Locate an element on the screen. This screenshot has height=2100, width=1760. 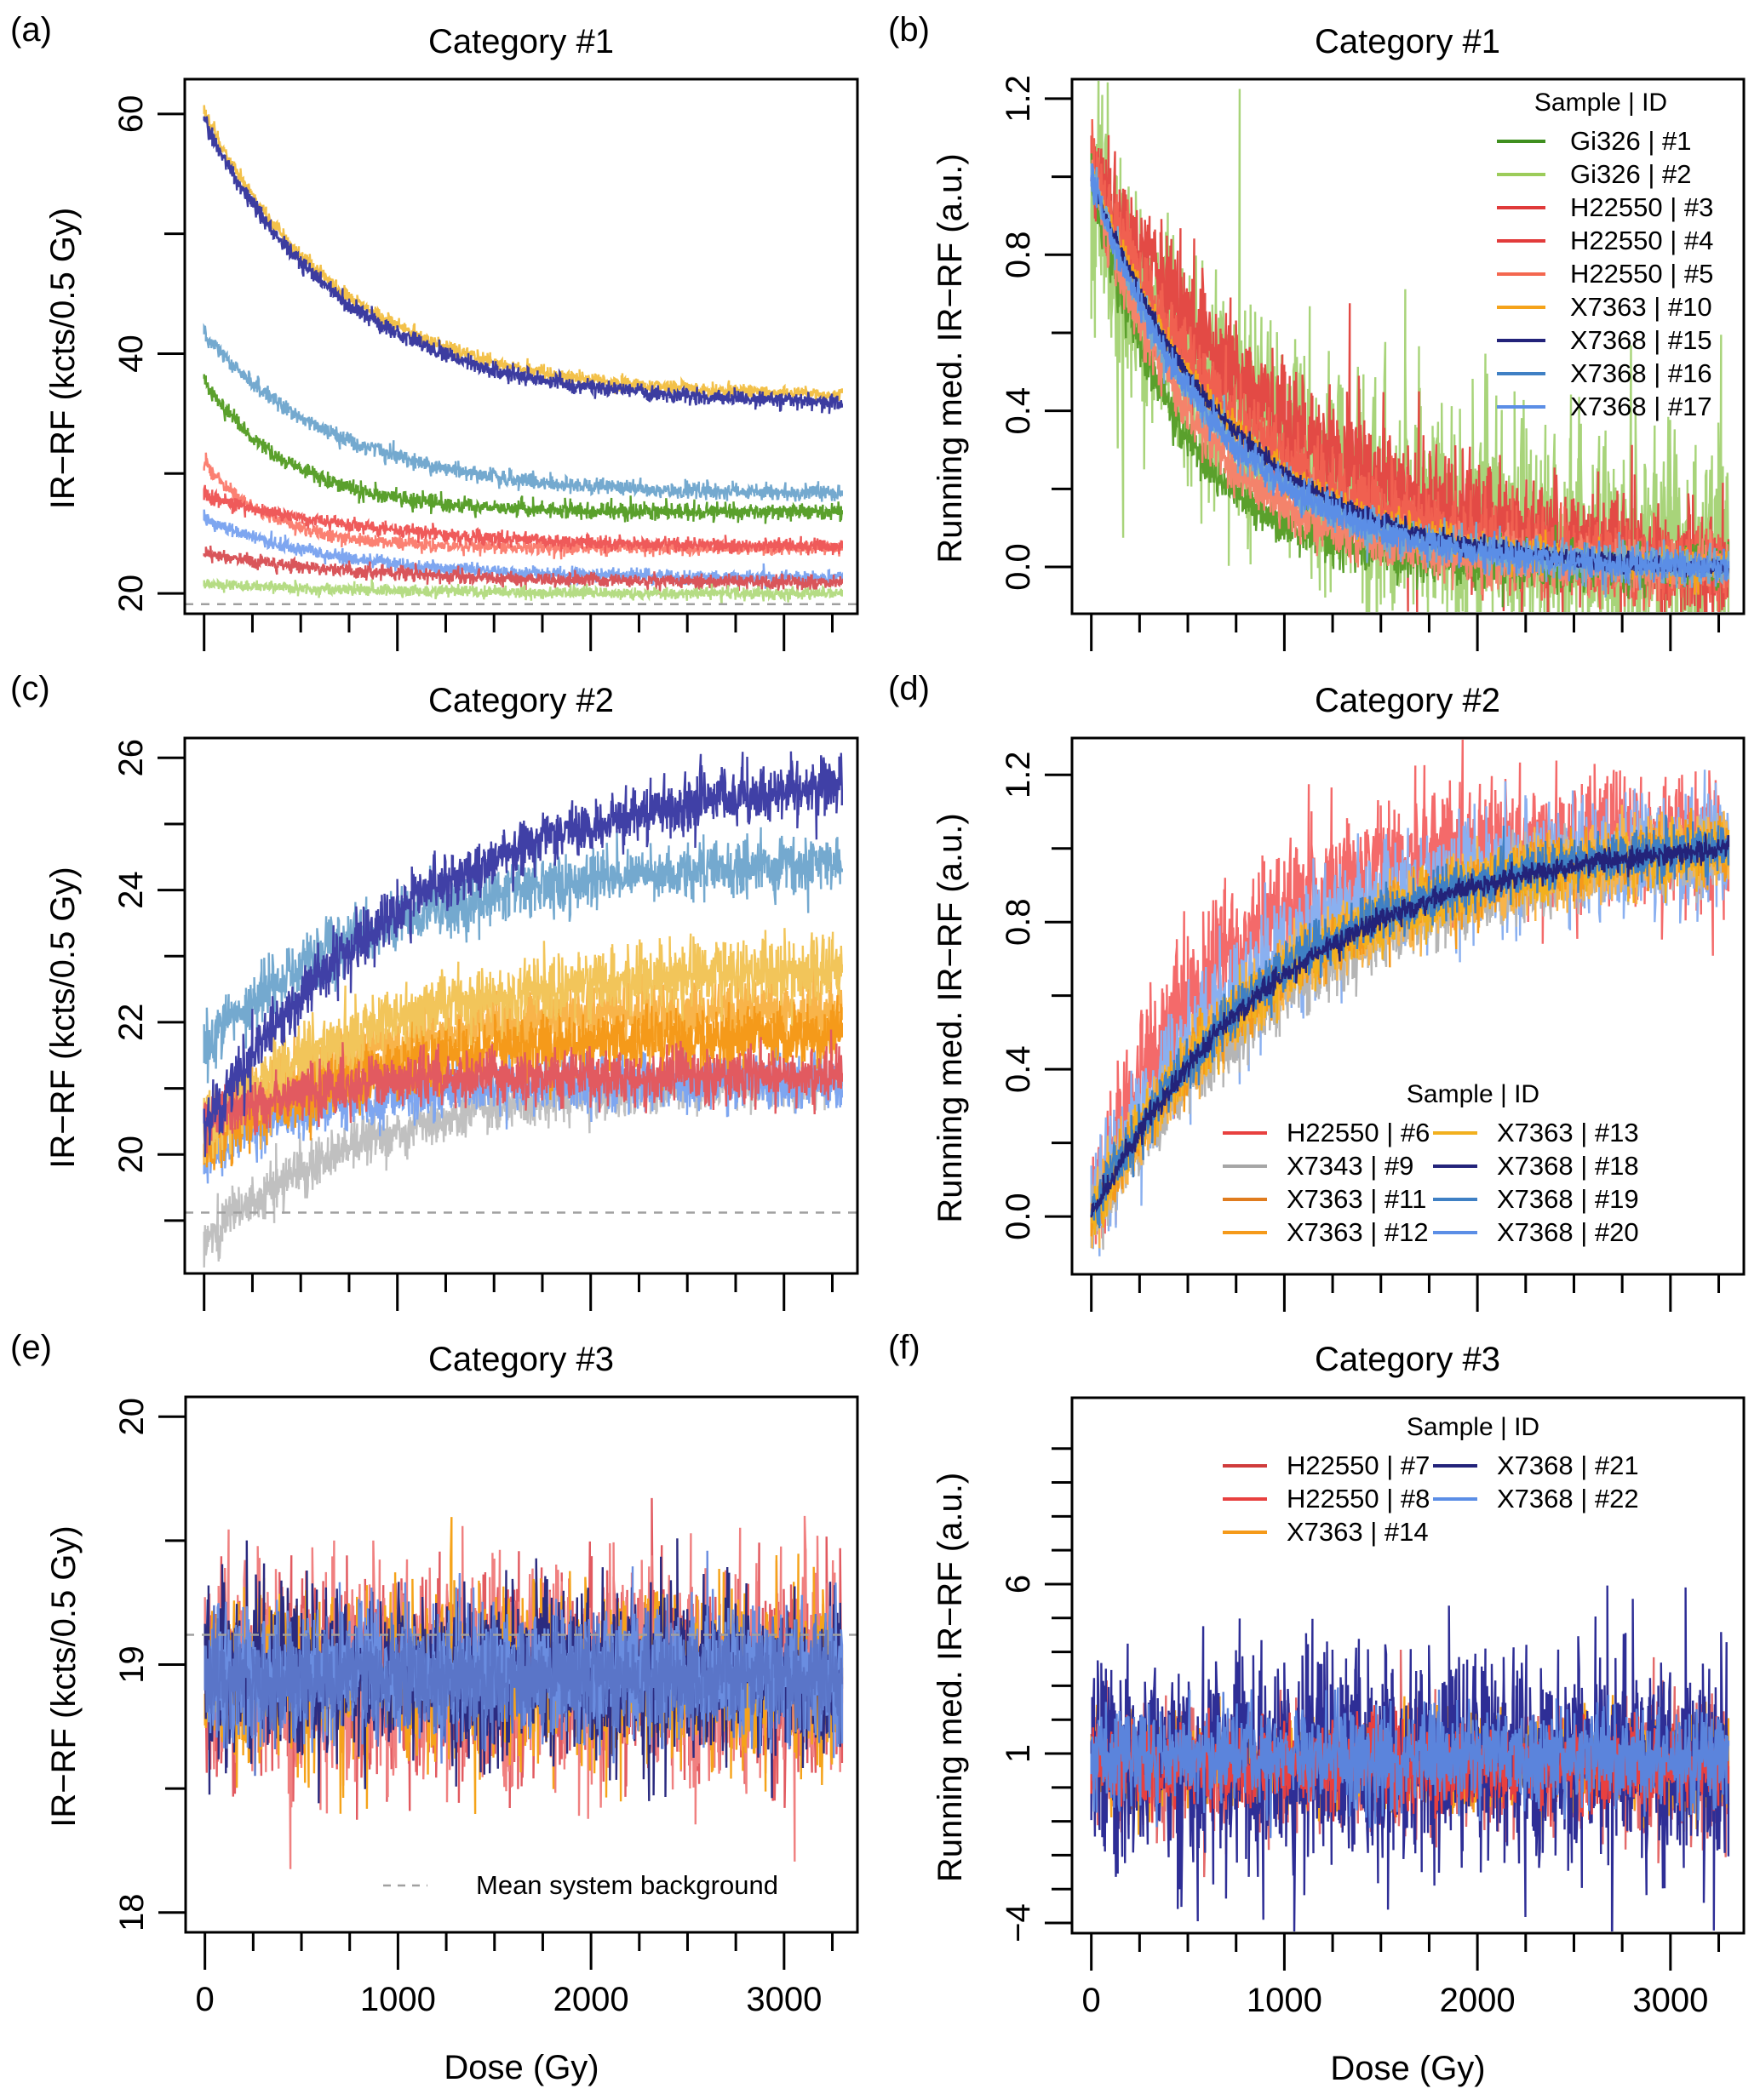
legend-label: H22550 | #3 is located at coordinates (1641, 207).